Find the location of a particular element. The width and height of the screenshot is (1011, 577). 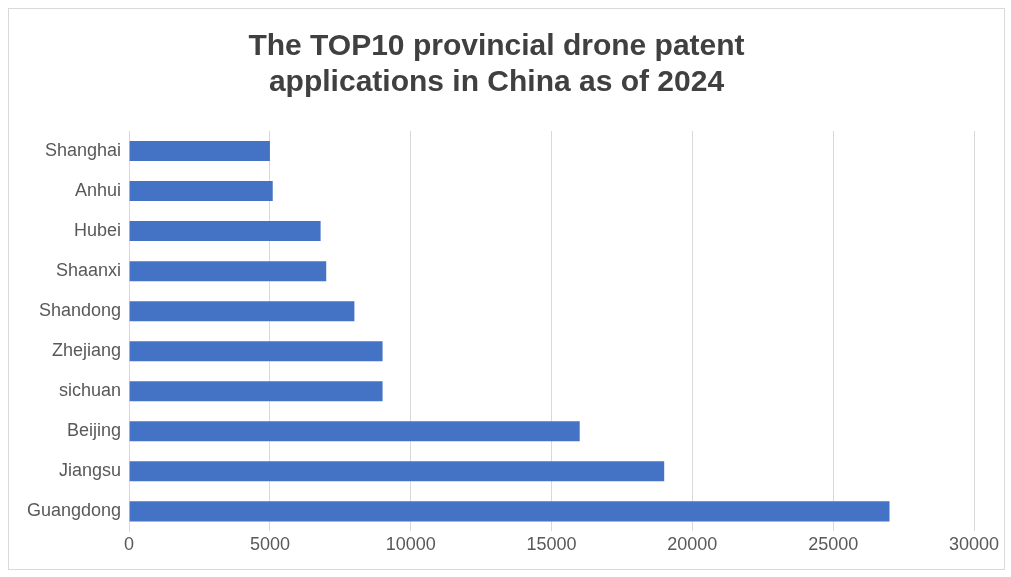

y-tick-label: Beijing is located at coordinates (94, 430).